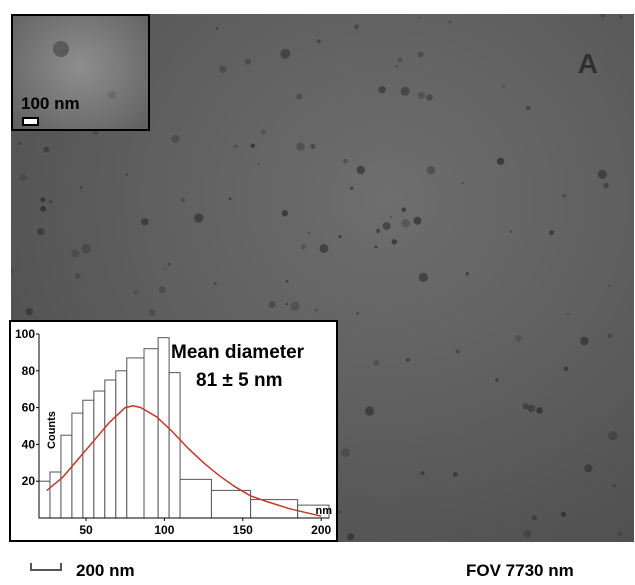 The image size is (635, 585). Describe the element at coordinates (238, 352) in the screenshot. I see `mean-diameter-label: Mean diameter` at that location.